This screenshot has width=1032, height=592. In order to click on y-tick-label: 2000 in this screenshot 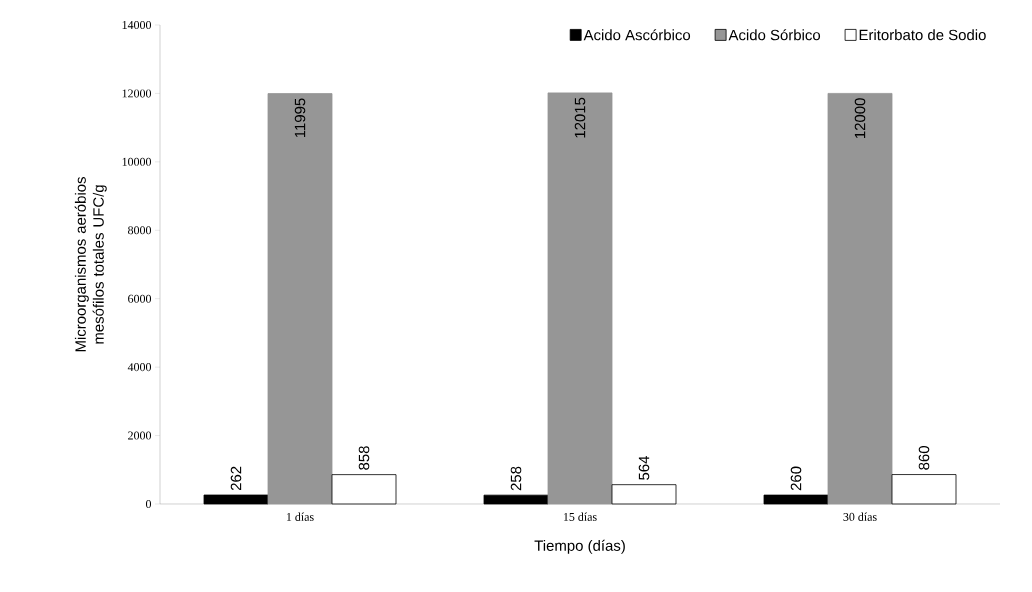, I will do `click(140, 435)`.